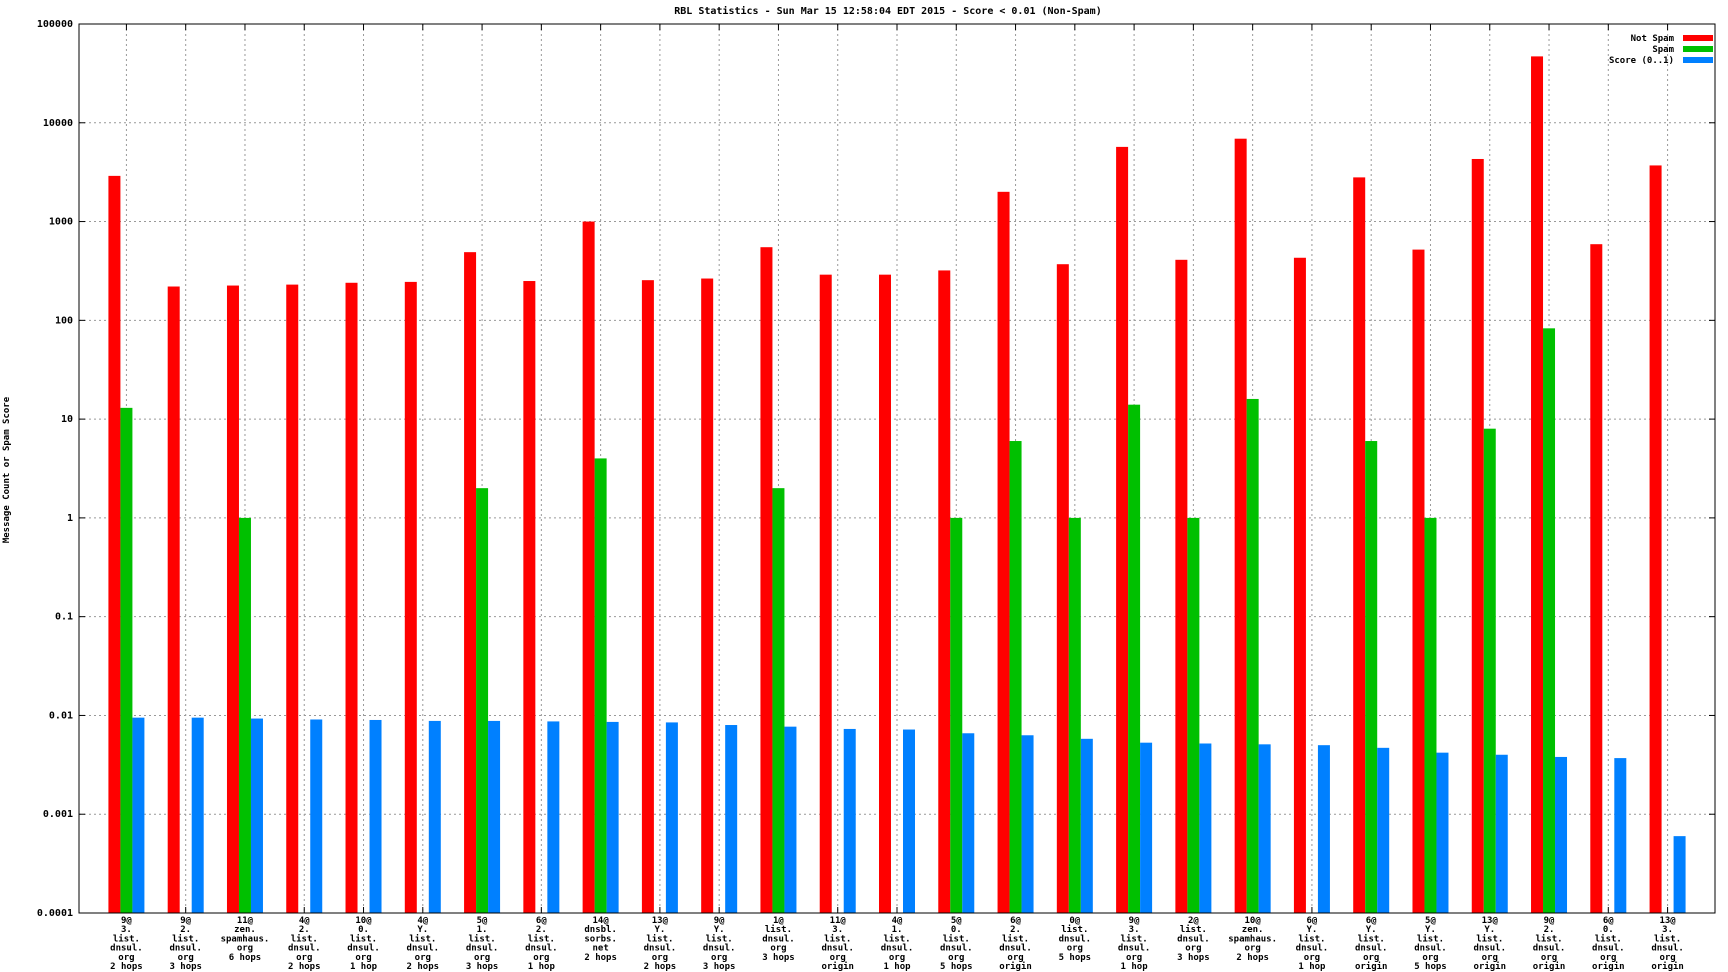 This screenshot has height=972, width=1728. I want to click on x-category-label: 11@ 3. list. dnsul. org origin, so click(837, 944).